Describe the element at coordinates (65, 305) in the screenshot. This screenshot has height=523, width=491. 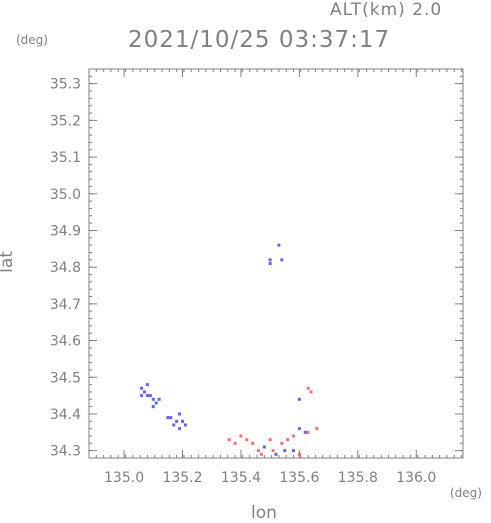
I see `y-tick-label: 34.7` at that location.